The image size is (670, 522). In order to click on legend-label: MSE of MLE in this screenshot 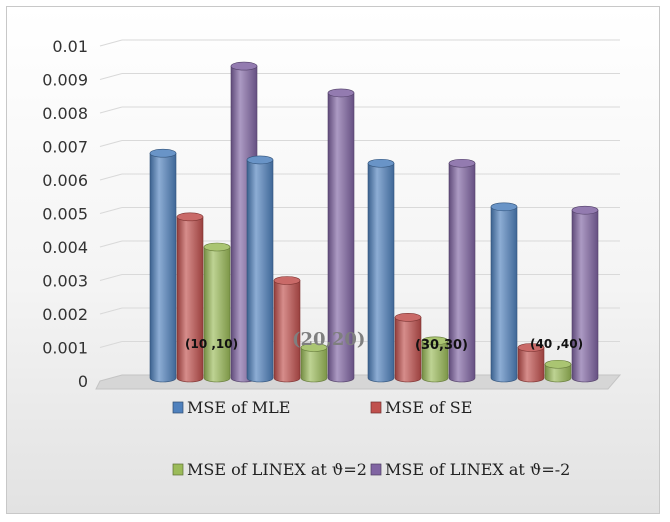, I will do `click(238, 407)`.